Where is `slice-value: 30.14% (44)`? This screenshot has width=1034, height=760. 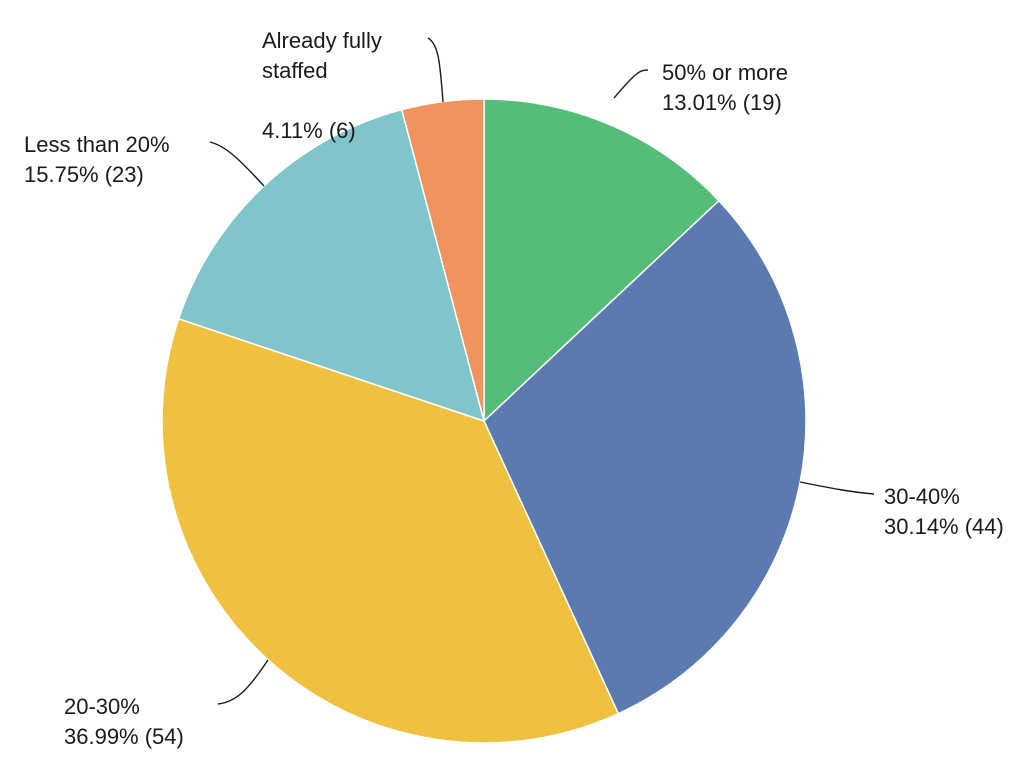
slice-value: 30.14% (44) is located at coordinates (944, 526).